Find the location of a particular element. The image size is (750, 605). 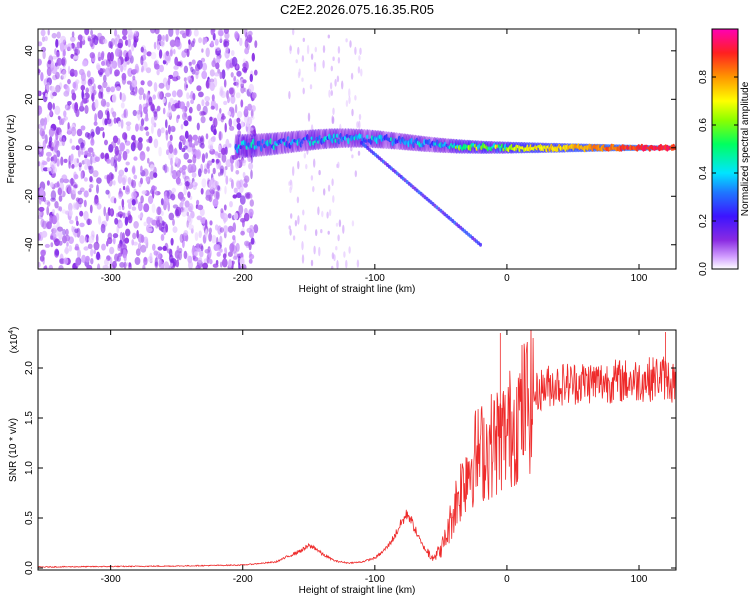

snr-scale-exponent: 4 is located at coordinates (11, 332).